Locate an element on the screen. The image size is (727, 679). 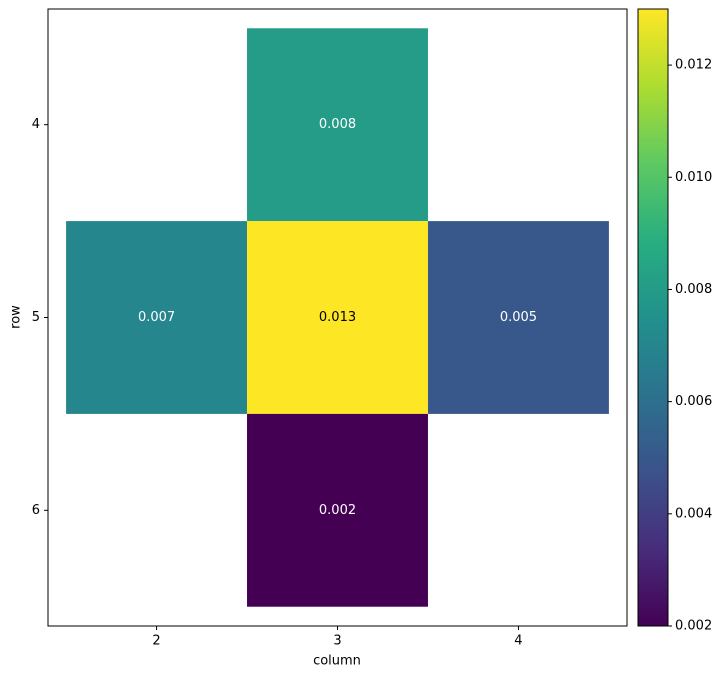
cell-label: 0.008 is located at coordinates (337, 124).